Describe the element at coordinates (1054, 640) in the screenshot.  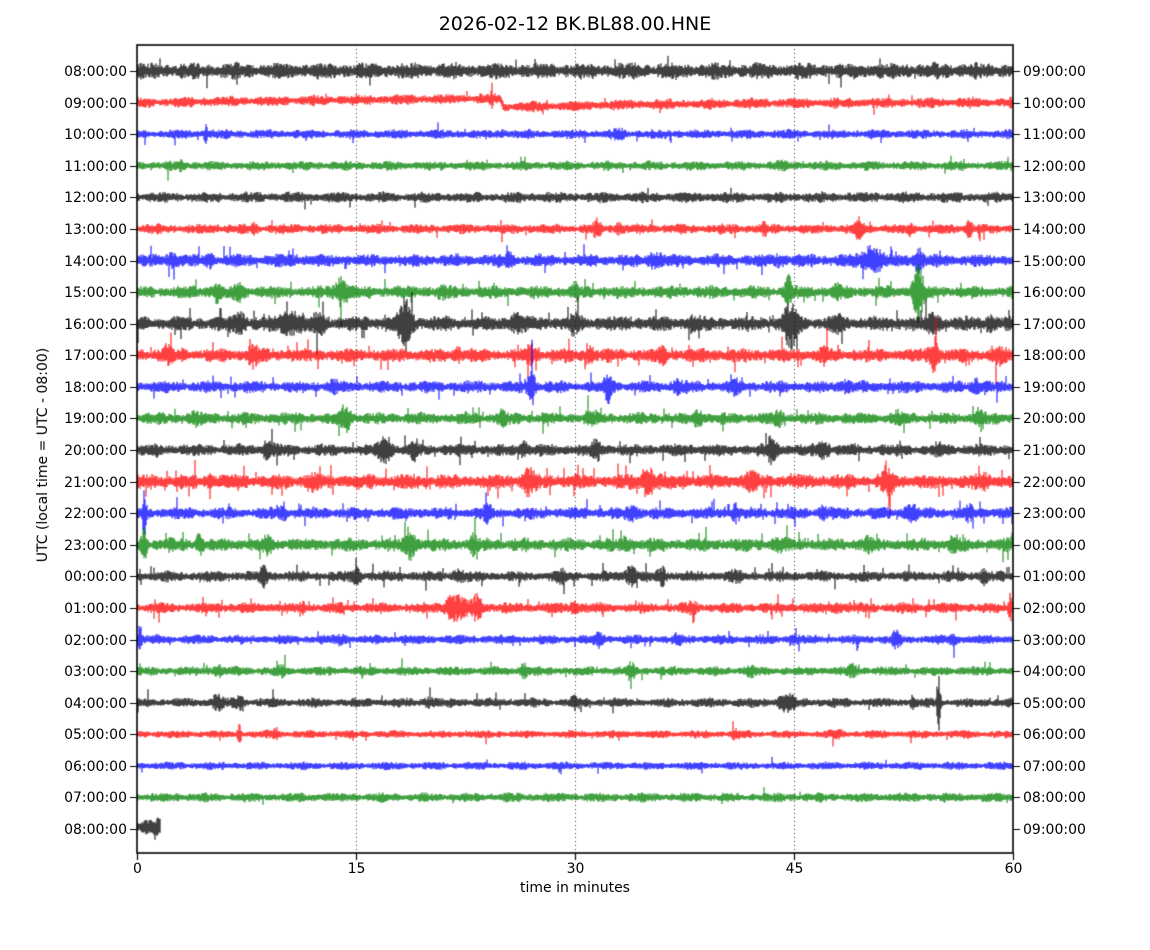
I see `right-time-label: 03:00:00` at that location.